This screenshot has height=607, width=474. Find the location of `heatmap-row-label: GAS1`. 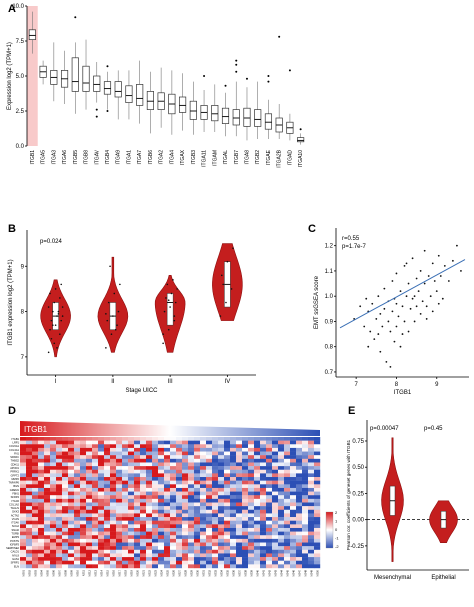

heatmap-row-label: GAS1 is located at coordinates (15, 559).